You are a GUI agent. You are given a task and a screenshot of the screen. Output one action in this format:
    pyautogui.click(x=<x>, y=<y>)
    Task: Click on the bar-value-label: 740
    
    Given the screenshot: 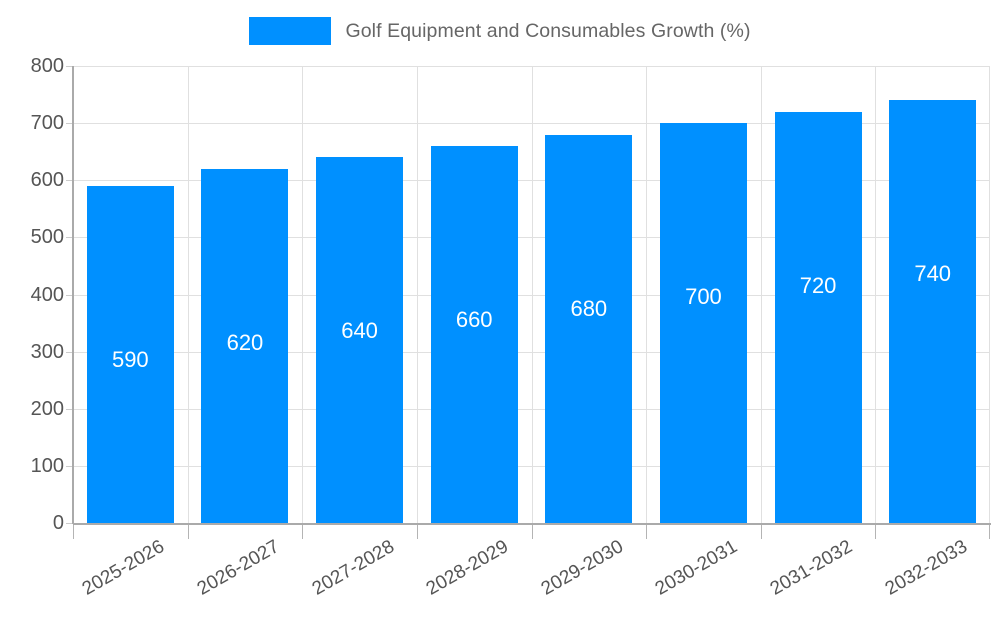 What is the action you would take?
    pyautogui.click(x=933, y=274)
    